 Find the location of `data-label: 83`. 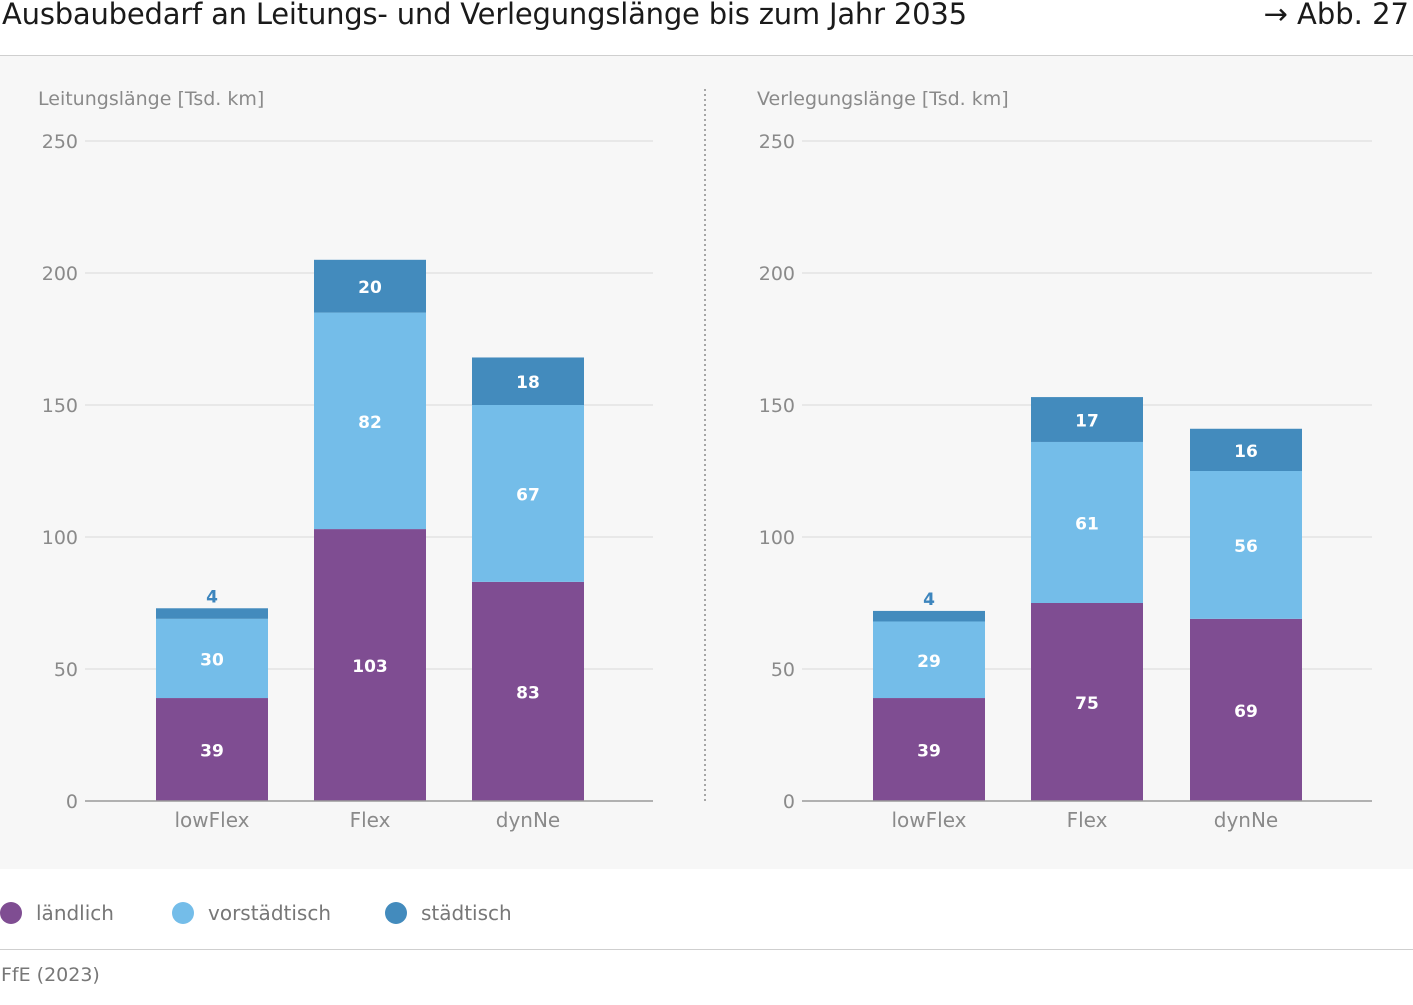

data-label: 83 is located at coordinates (528, 693).